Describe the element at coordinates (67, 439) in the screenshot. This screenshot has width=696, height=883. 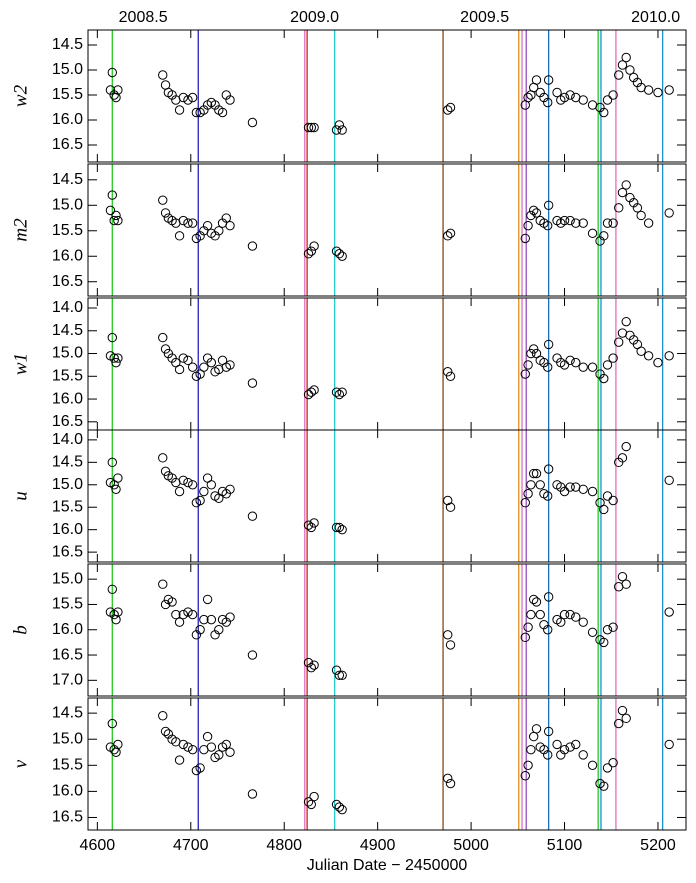
I see `y-tick-label: 14.0` at that location.